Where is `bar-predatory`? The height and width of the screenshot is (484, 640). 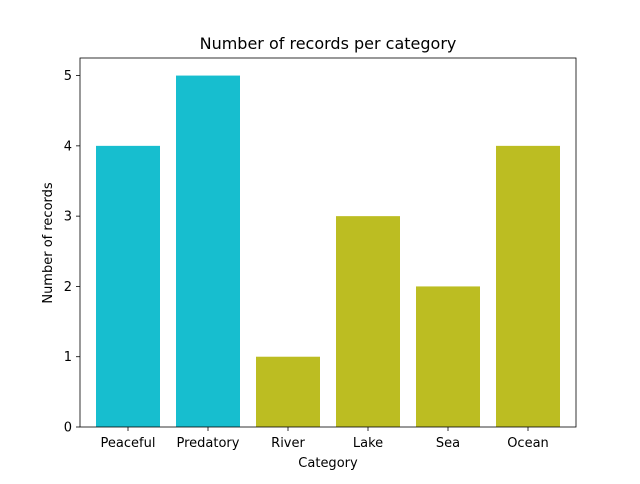
bar-predatory is located at coordinates (208, 251).